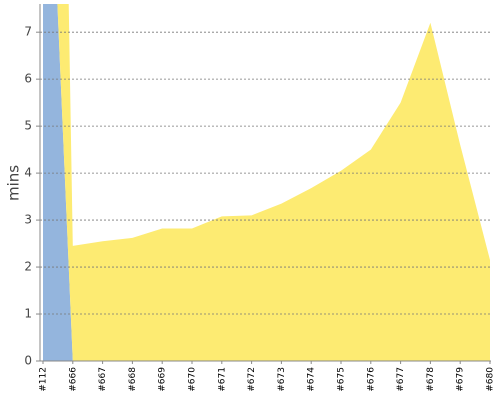  Describe the element at coordinates (461, 379) in the screenshot. I see `x-tick-label: #679` at that location.